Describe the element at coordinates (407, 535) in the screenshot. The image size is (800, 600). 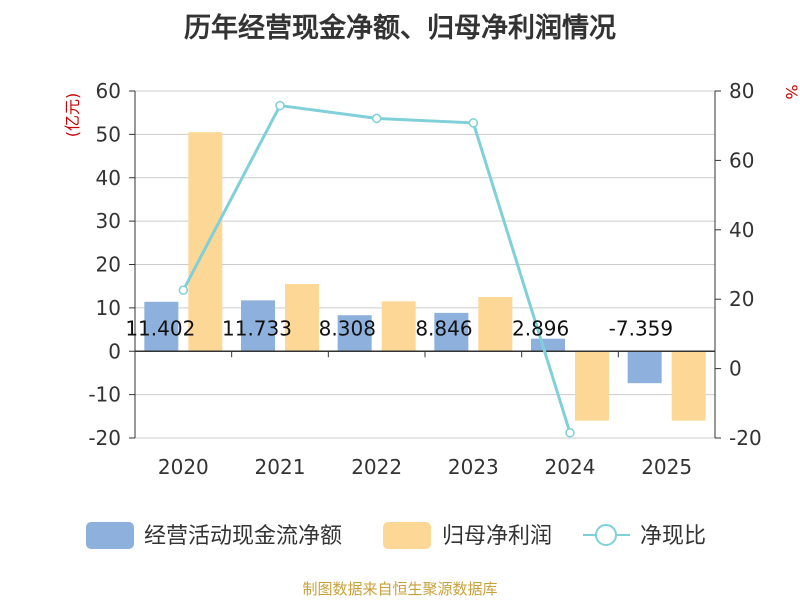
I see `legend-swatch-netprofit` at that location.